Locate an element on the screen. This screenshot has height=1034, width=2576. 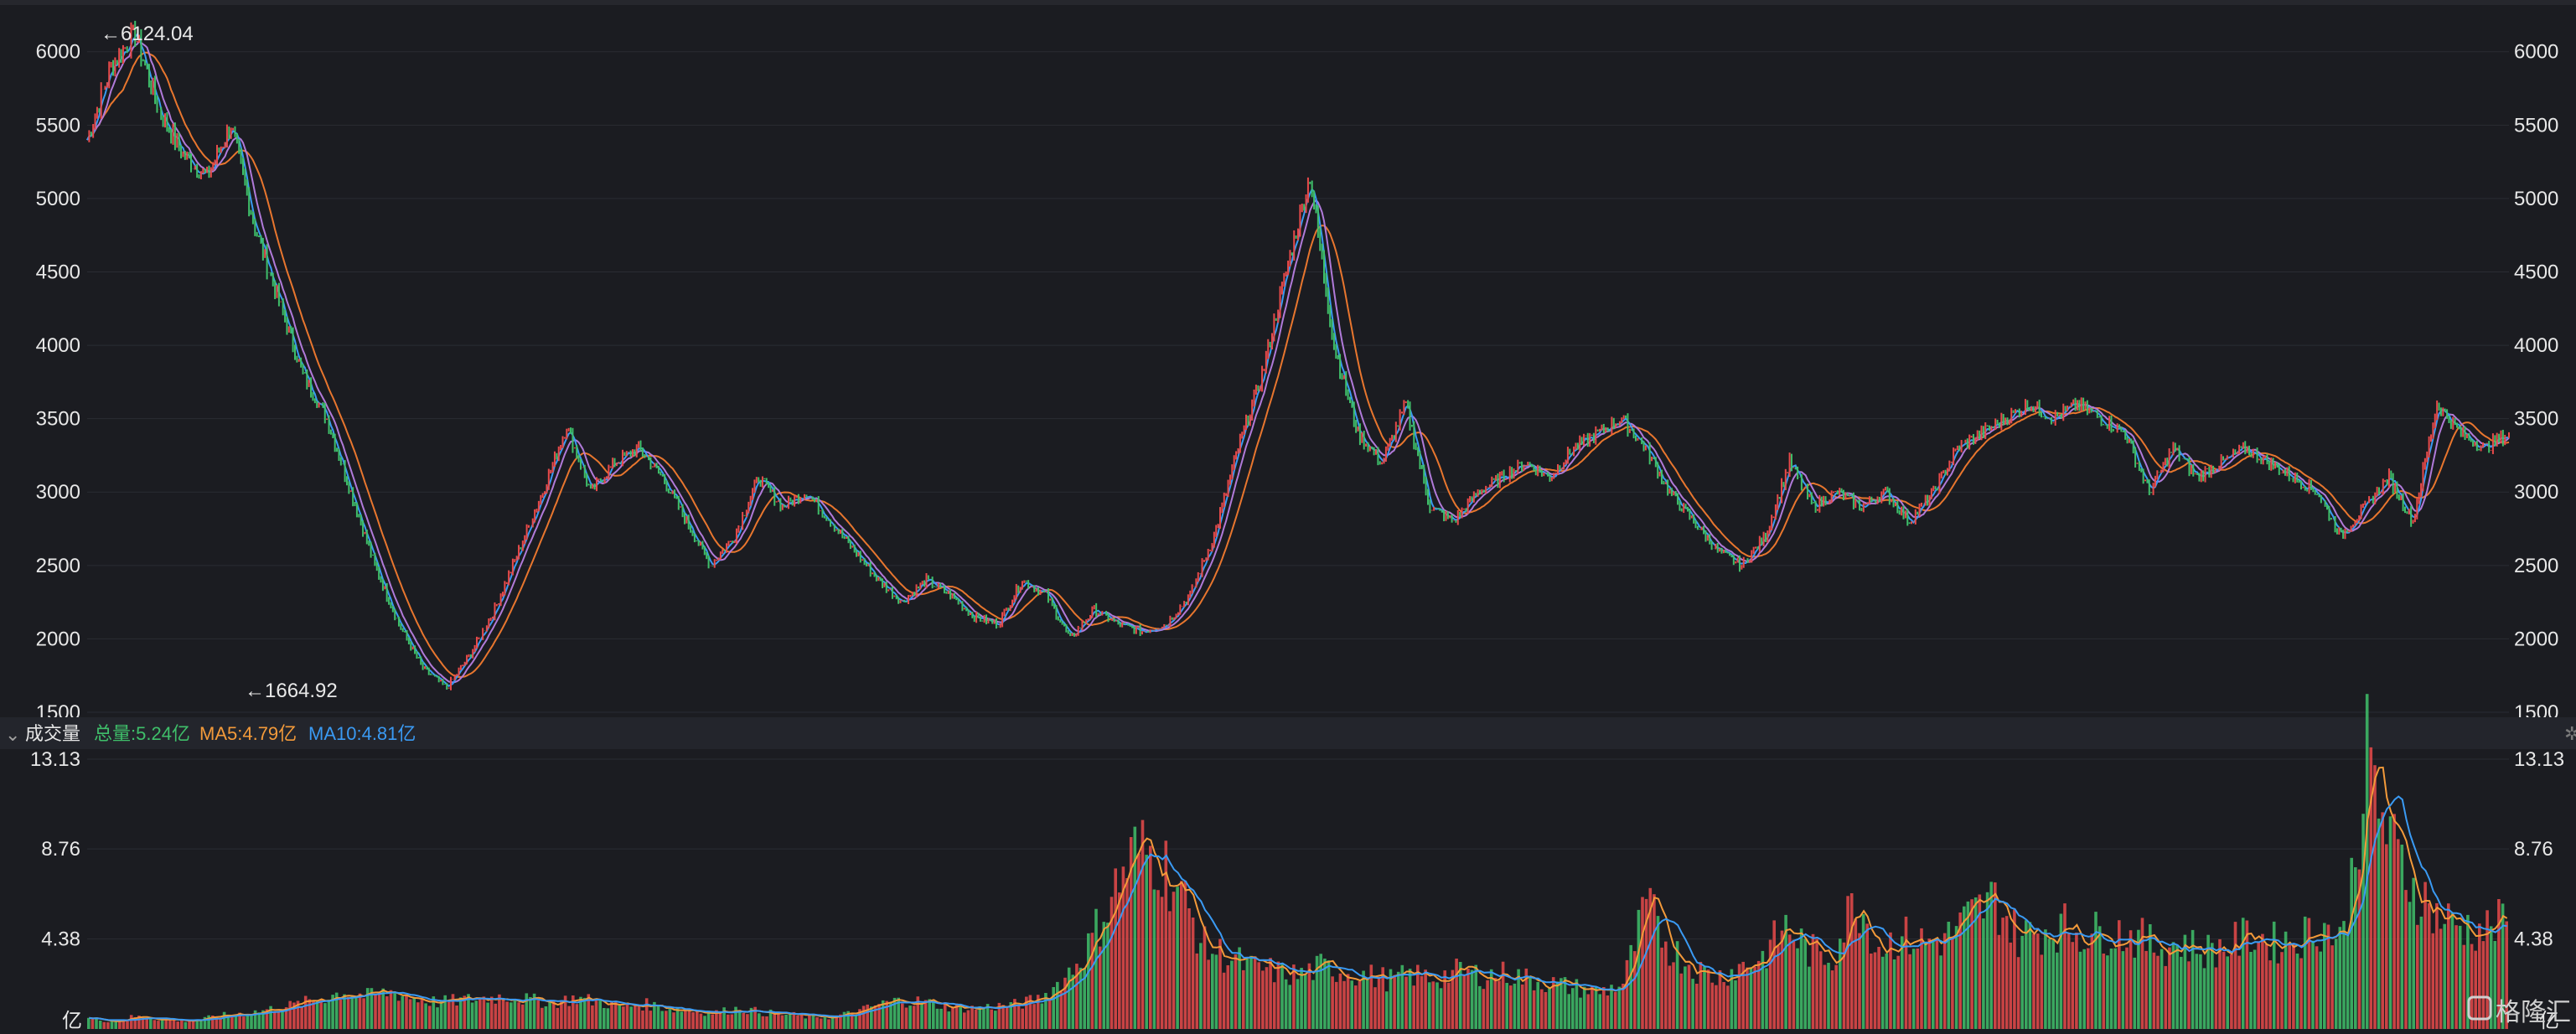
high-price-annotation: ←6124.04 is located at coordinates (147, 34).